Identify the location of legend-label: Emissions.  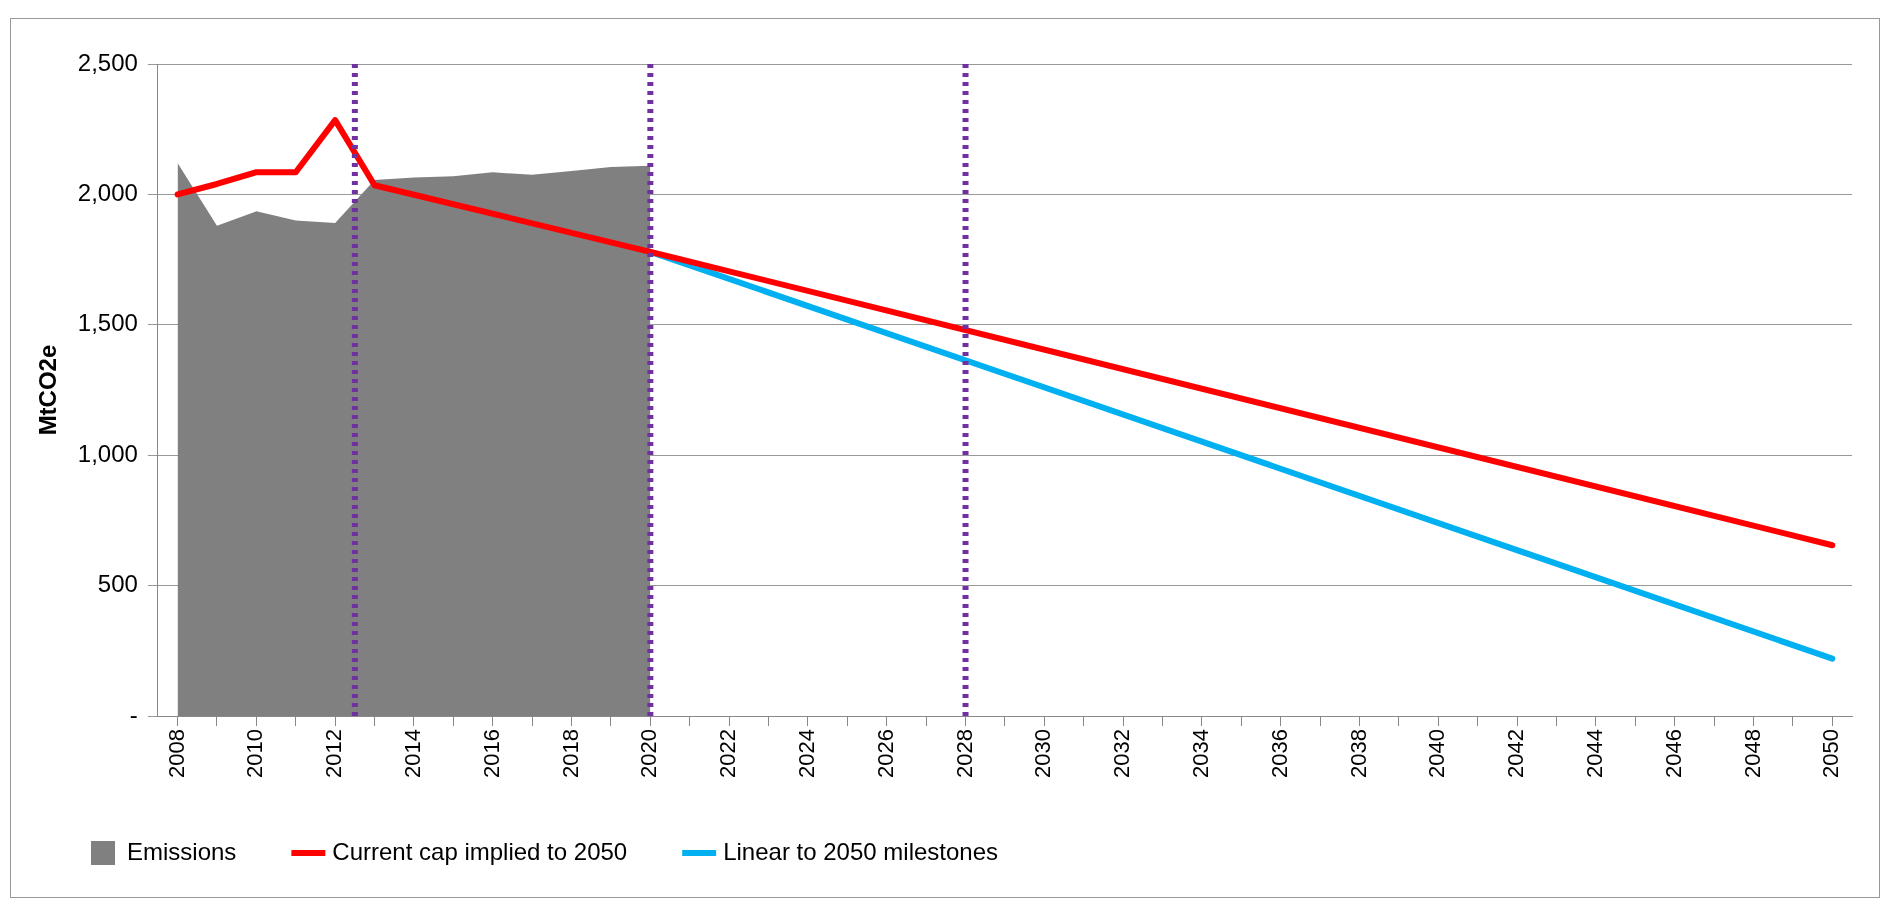
(182, 851).